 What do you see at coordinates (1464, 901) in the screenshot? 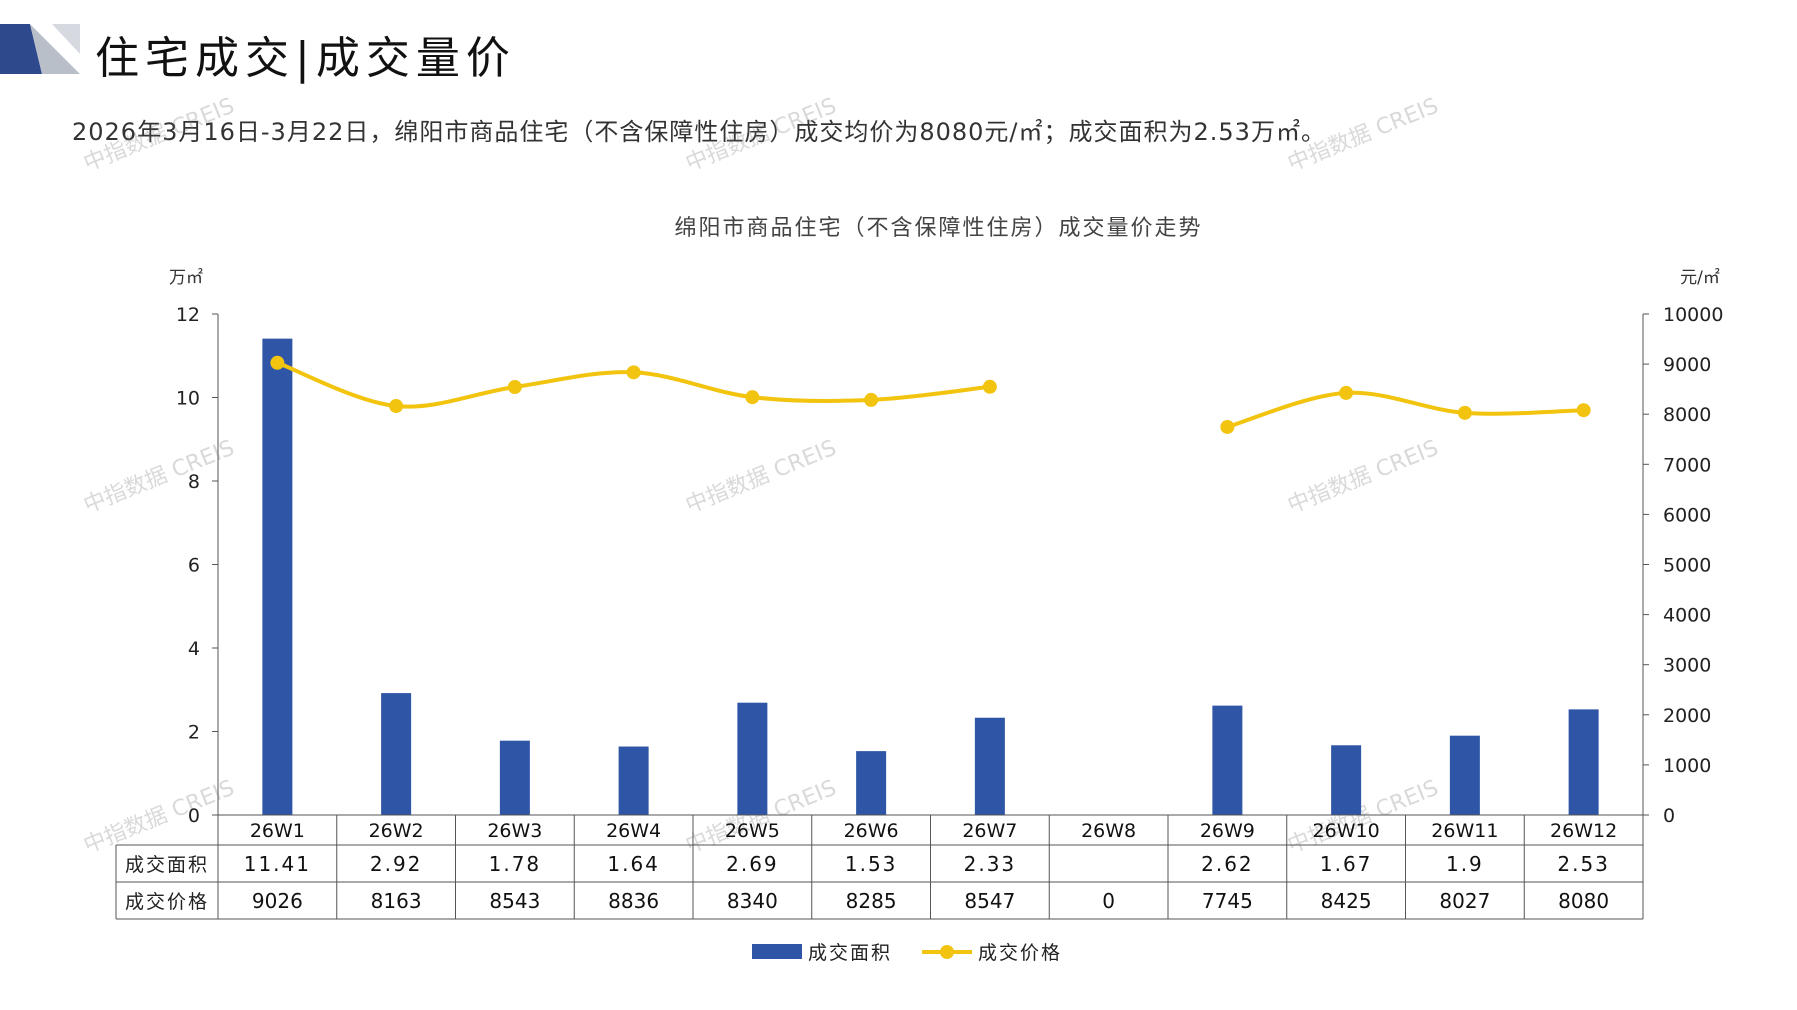
I see `price-data-label: 8027` at bounding box center [1464, 901].